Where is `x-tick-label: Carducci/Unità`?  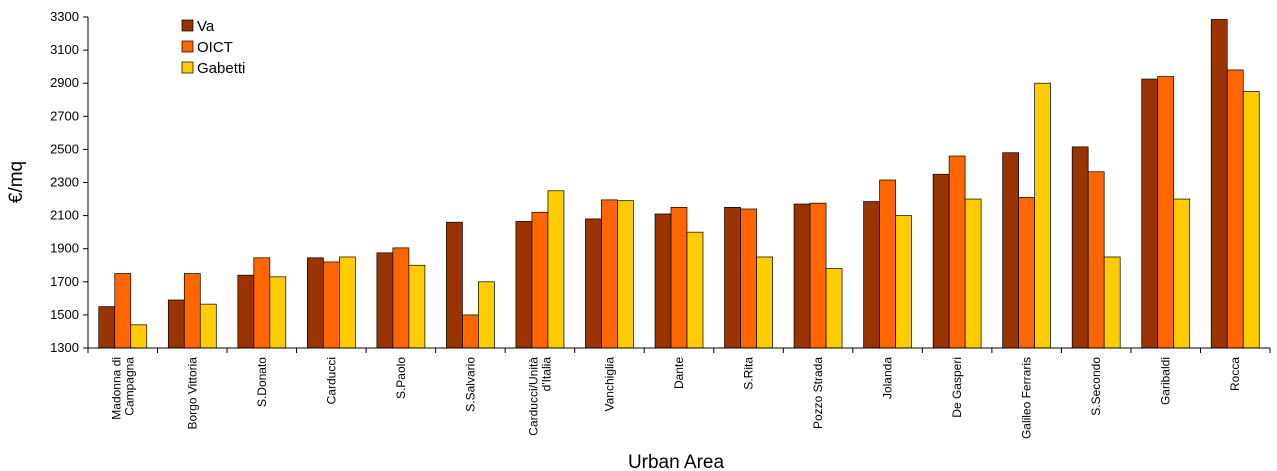
x-tick-label: Carducci/Unità is located at coordinates (533, 396).